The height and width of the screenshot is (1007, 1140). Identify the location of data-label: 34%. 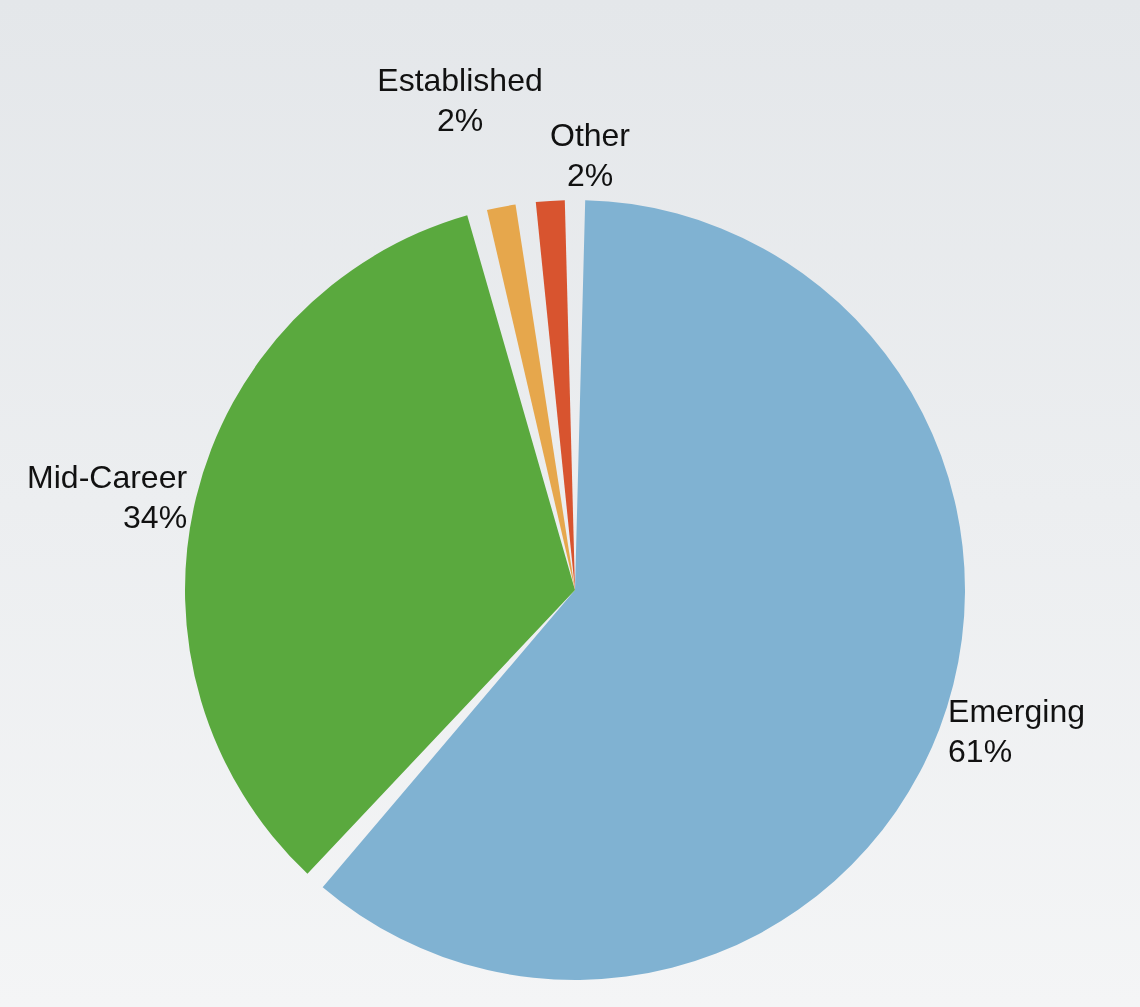
(155, 517).